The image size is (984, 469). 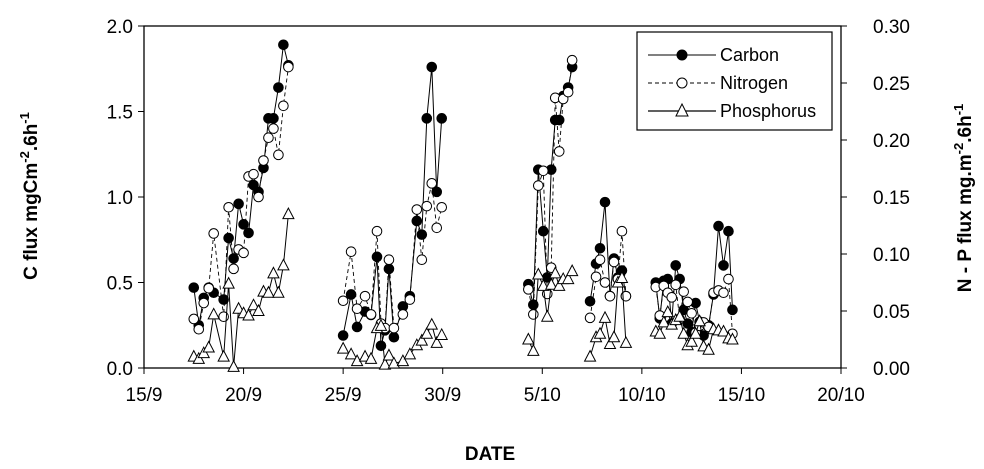 What do you see at coordinates (120, 113) in the screenshot?
I see `left-y-tick-label: 1.5` at bounding box center [120, 113].